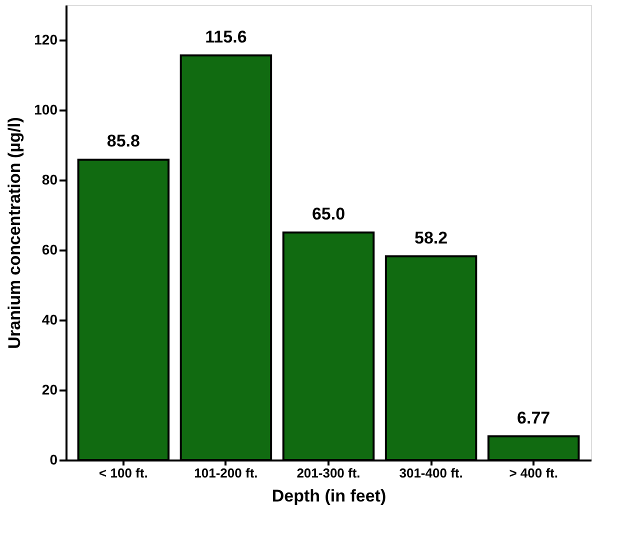  Describe the element at coordinates (50, 320) in the screenshot. I see `y-tick-label: 40` at that location.